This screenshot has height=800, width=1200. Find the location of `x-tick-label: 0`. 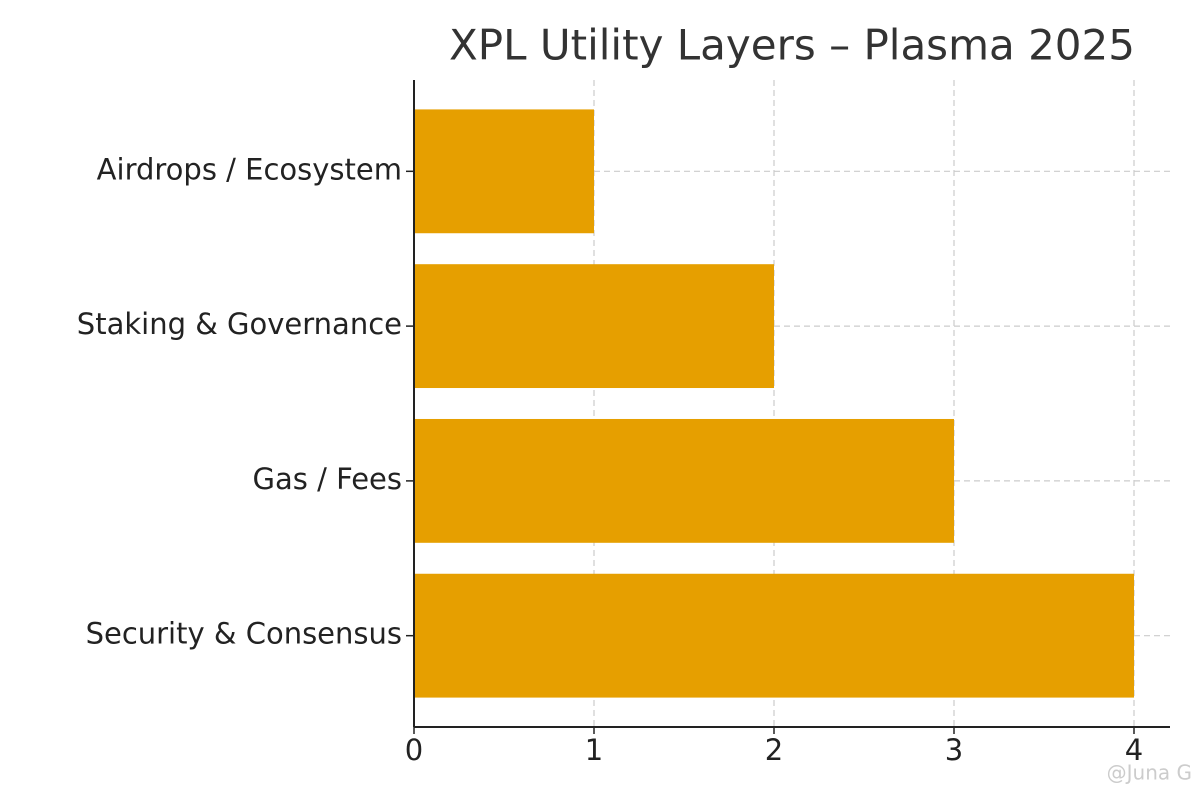

x-tick-label: 0 is located at coordinates (414, 750).